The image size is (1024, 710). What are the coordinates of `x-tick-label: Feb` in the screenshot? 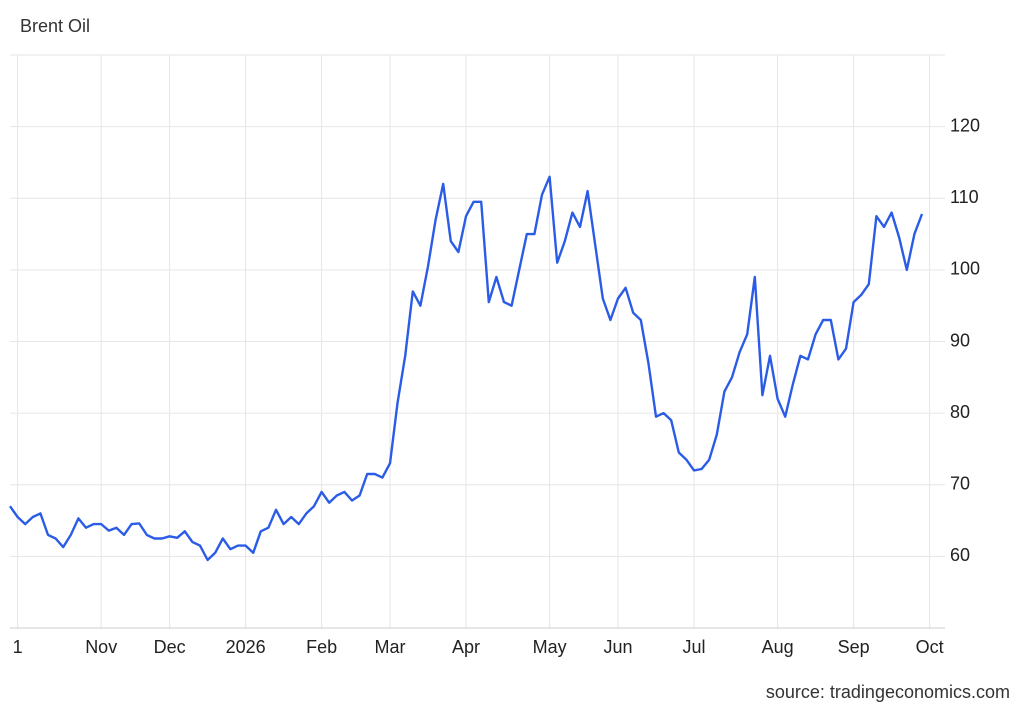 It's located at (321, 647).